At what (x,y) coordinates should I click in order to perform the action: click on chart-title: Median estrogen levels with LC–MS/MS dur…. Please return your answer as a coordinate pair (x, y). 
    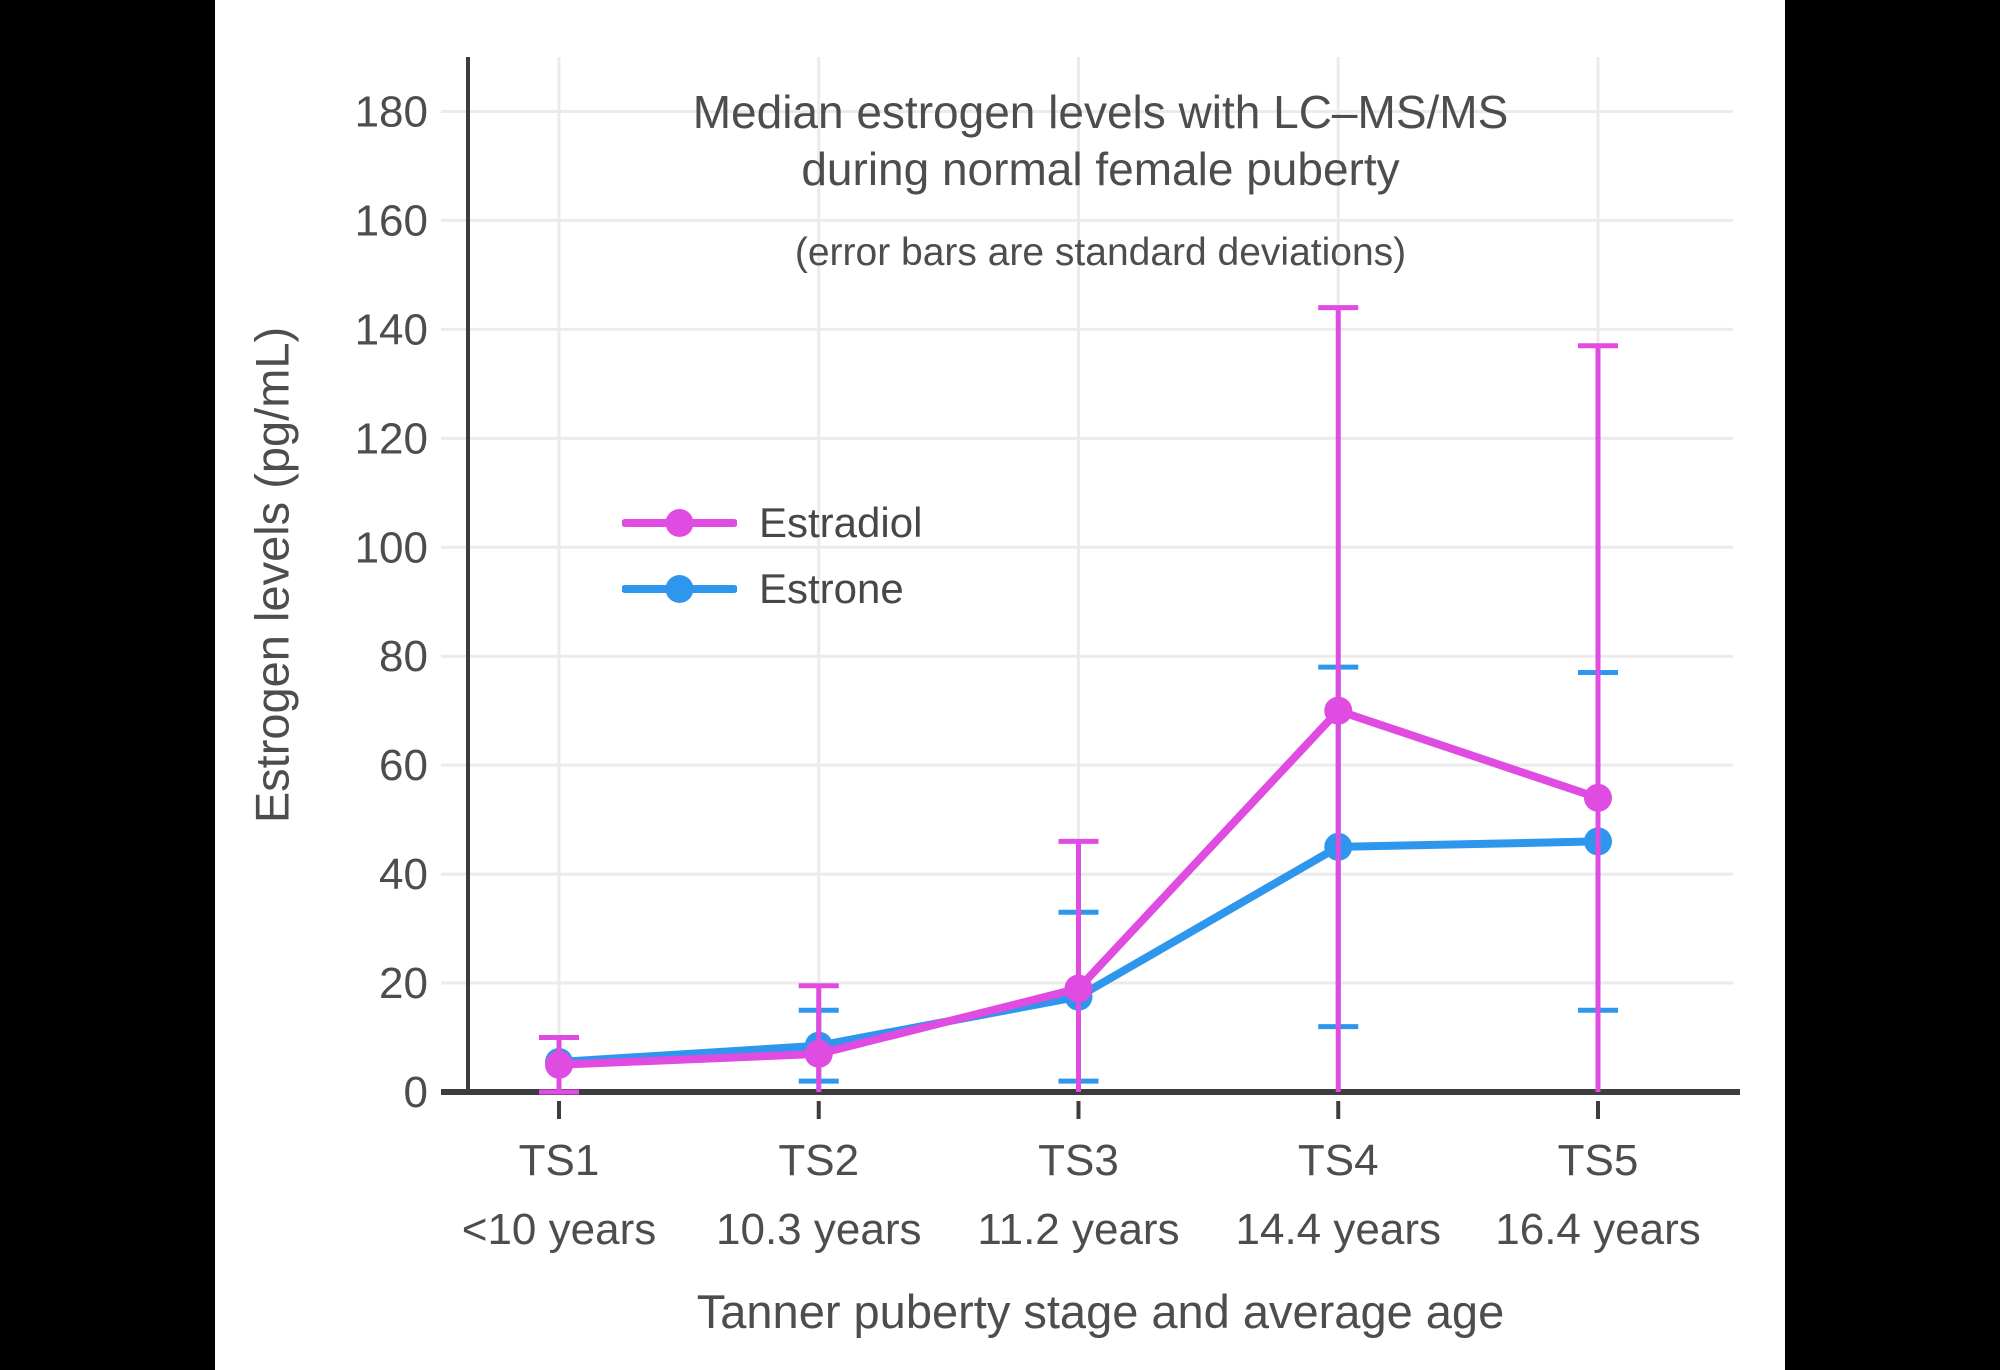
    Looking at the image, I should click on (1100, 141).